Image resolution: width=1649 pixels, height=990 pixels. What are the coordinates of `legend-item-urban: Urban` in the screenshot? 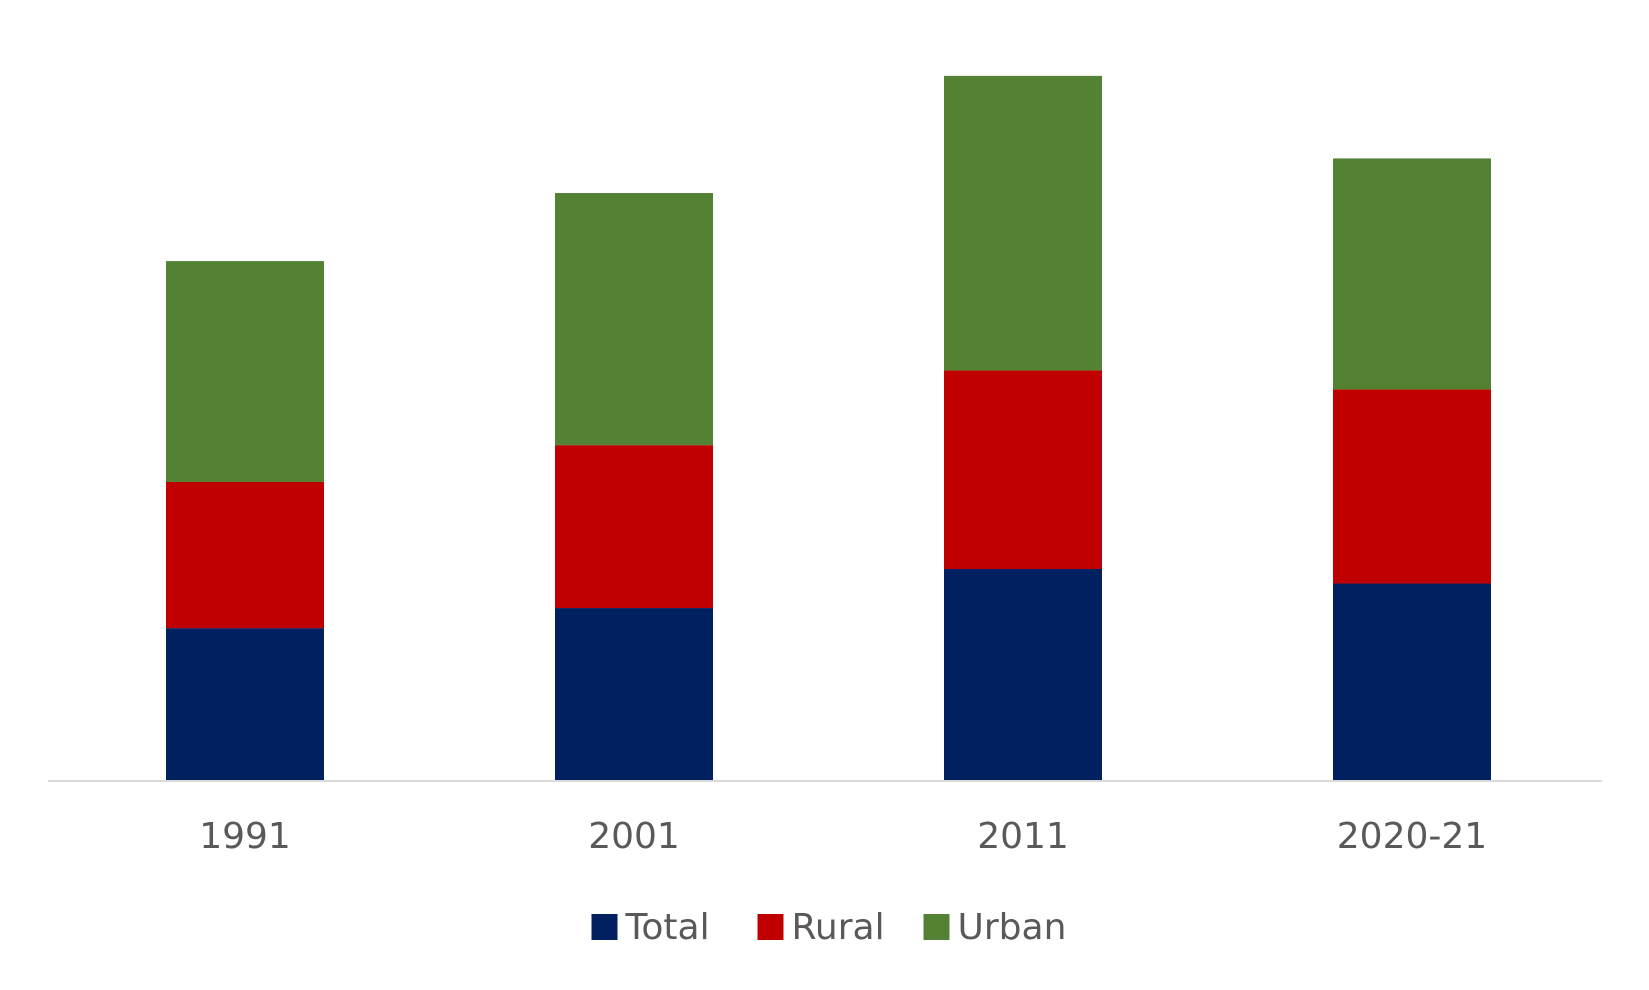 It's located at (995, 927).